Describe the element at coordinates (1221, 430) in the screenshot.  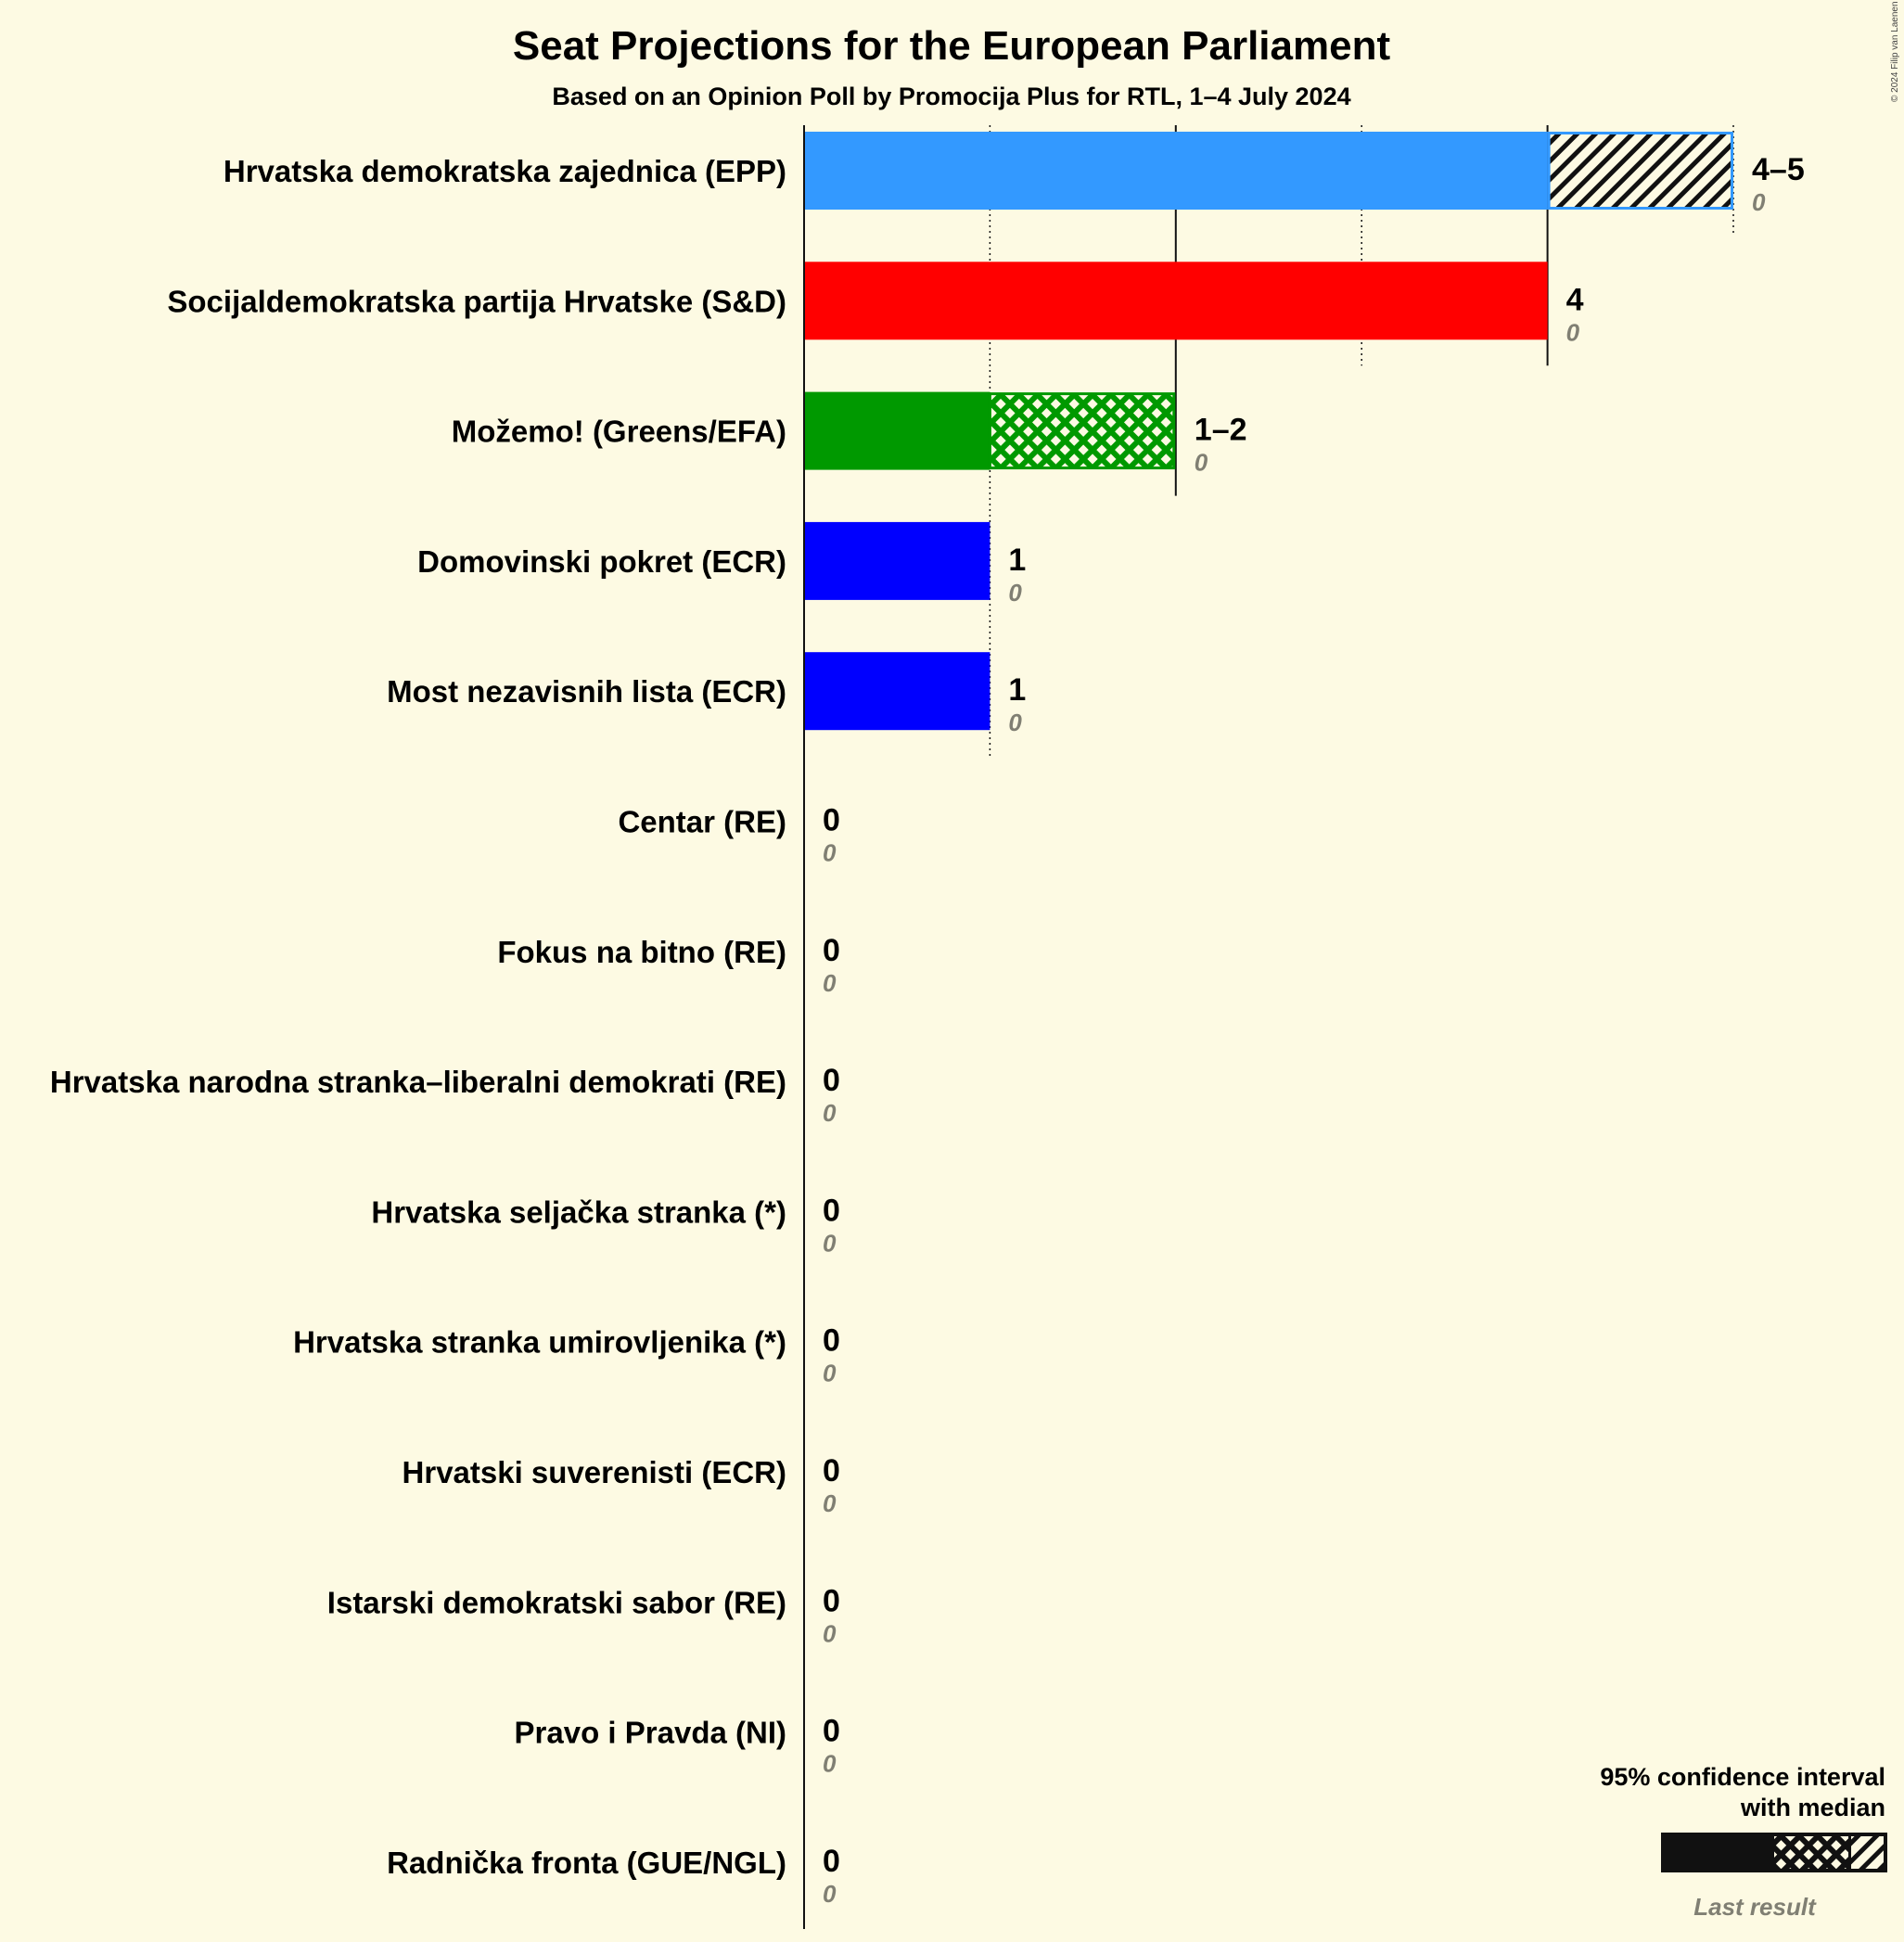
I see `value-label: 1–2` at that location.